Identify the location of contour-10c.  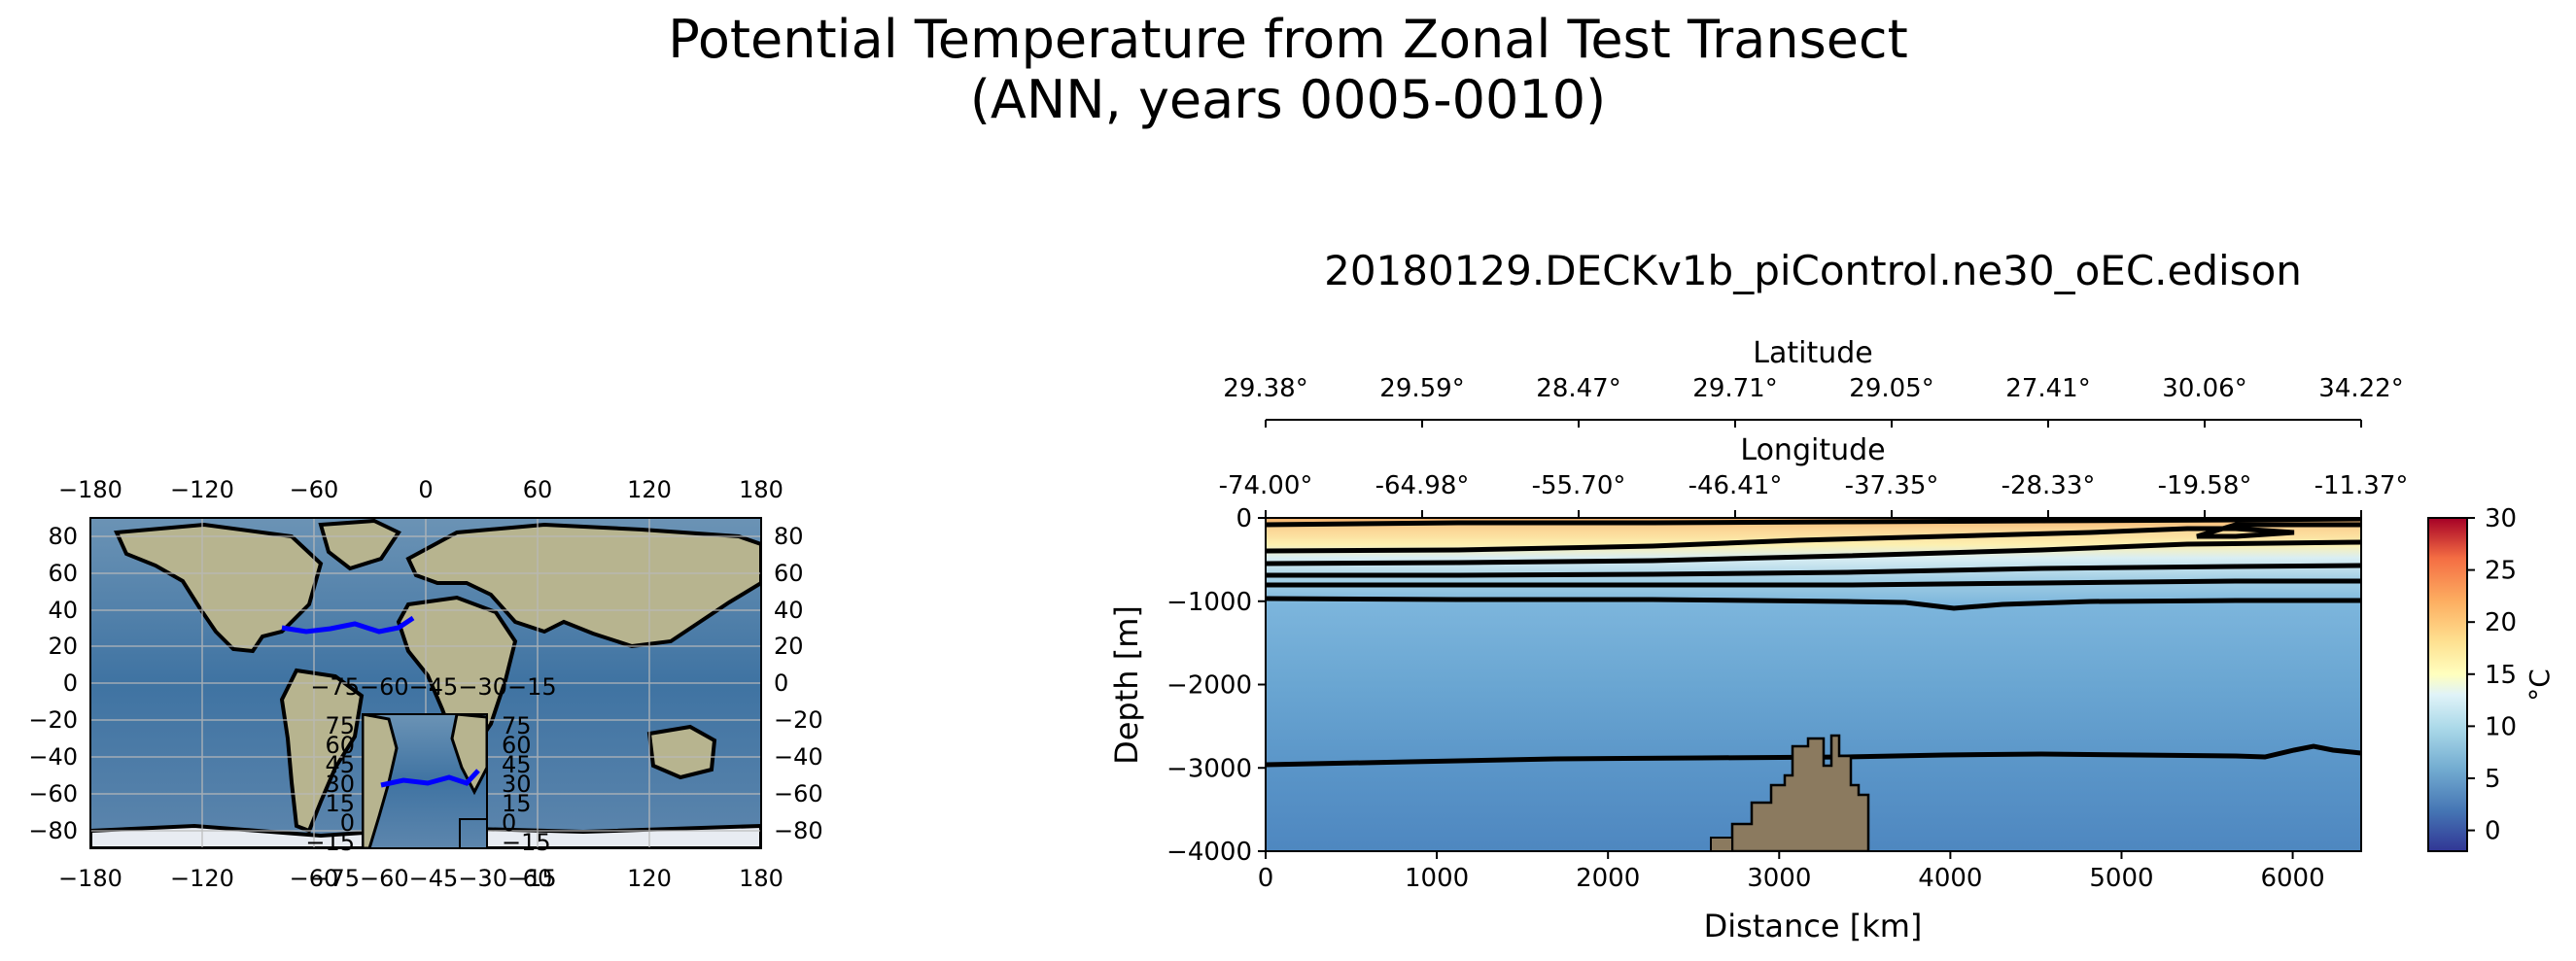
(1813, 570).